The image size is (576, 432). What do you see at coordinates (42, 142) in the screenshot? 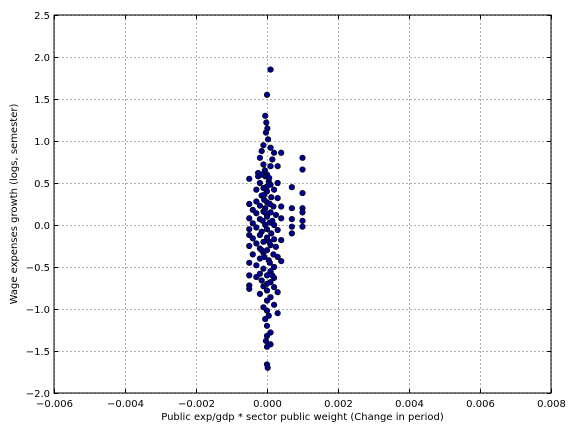
I see `y-tick-label: 1.0` at bounding box center [42, 142].